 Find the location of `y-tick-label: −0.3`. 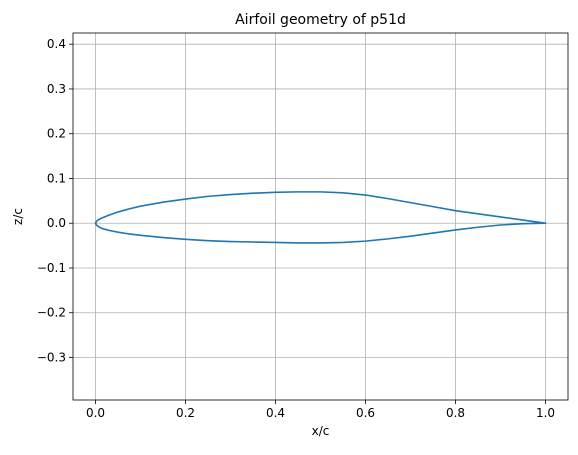

y-tick-label: −0.3 is located at coordinates (51, 357).